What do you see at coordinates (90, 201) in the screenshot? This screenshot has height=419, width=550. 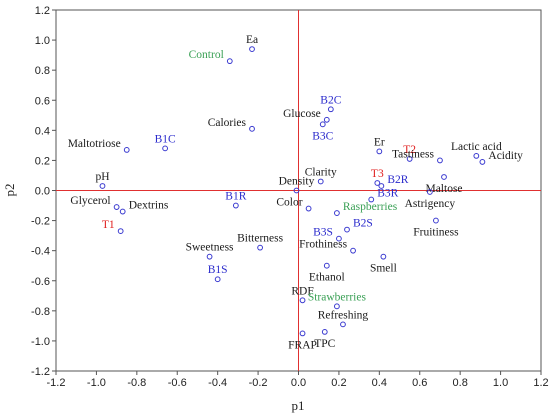 I see `point-label-glycerol: Glycerol` at bounding box center [90, 201].